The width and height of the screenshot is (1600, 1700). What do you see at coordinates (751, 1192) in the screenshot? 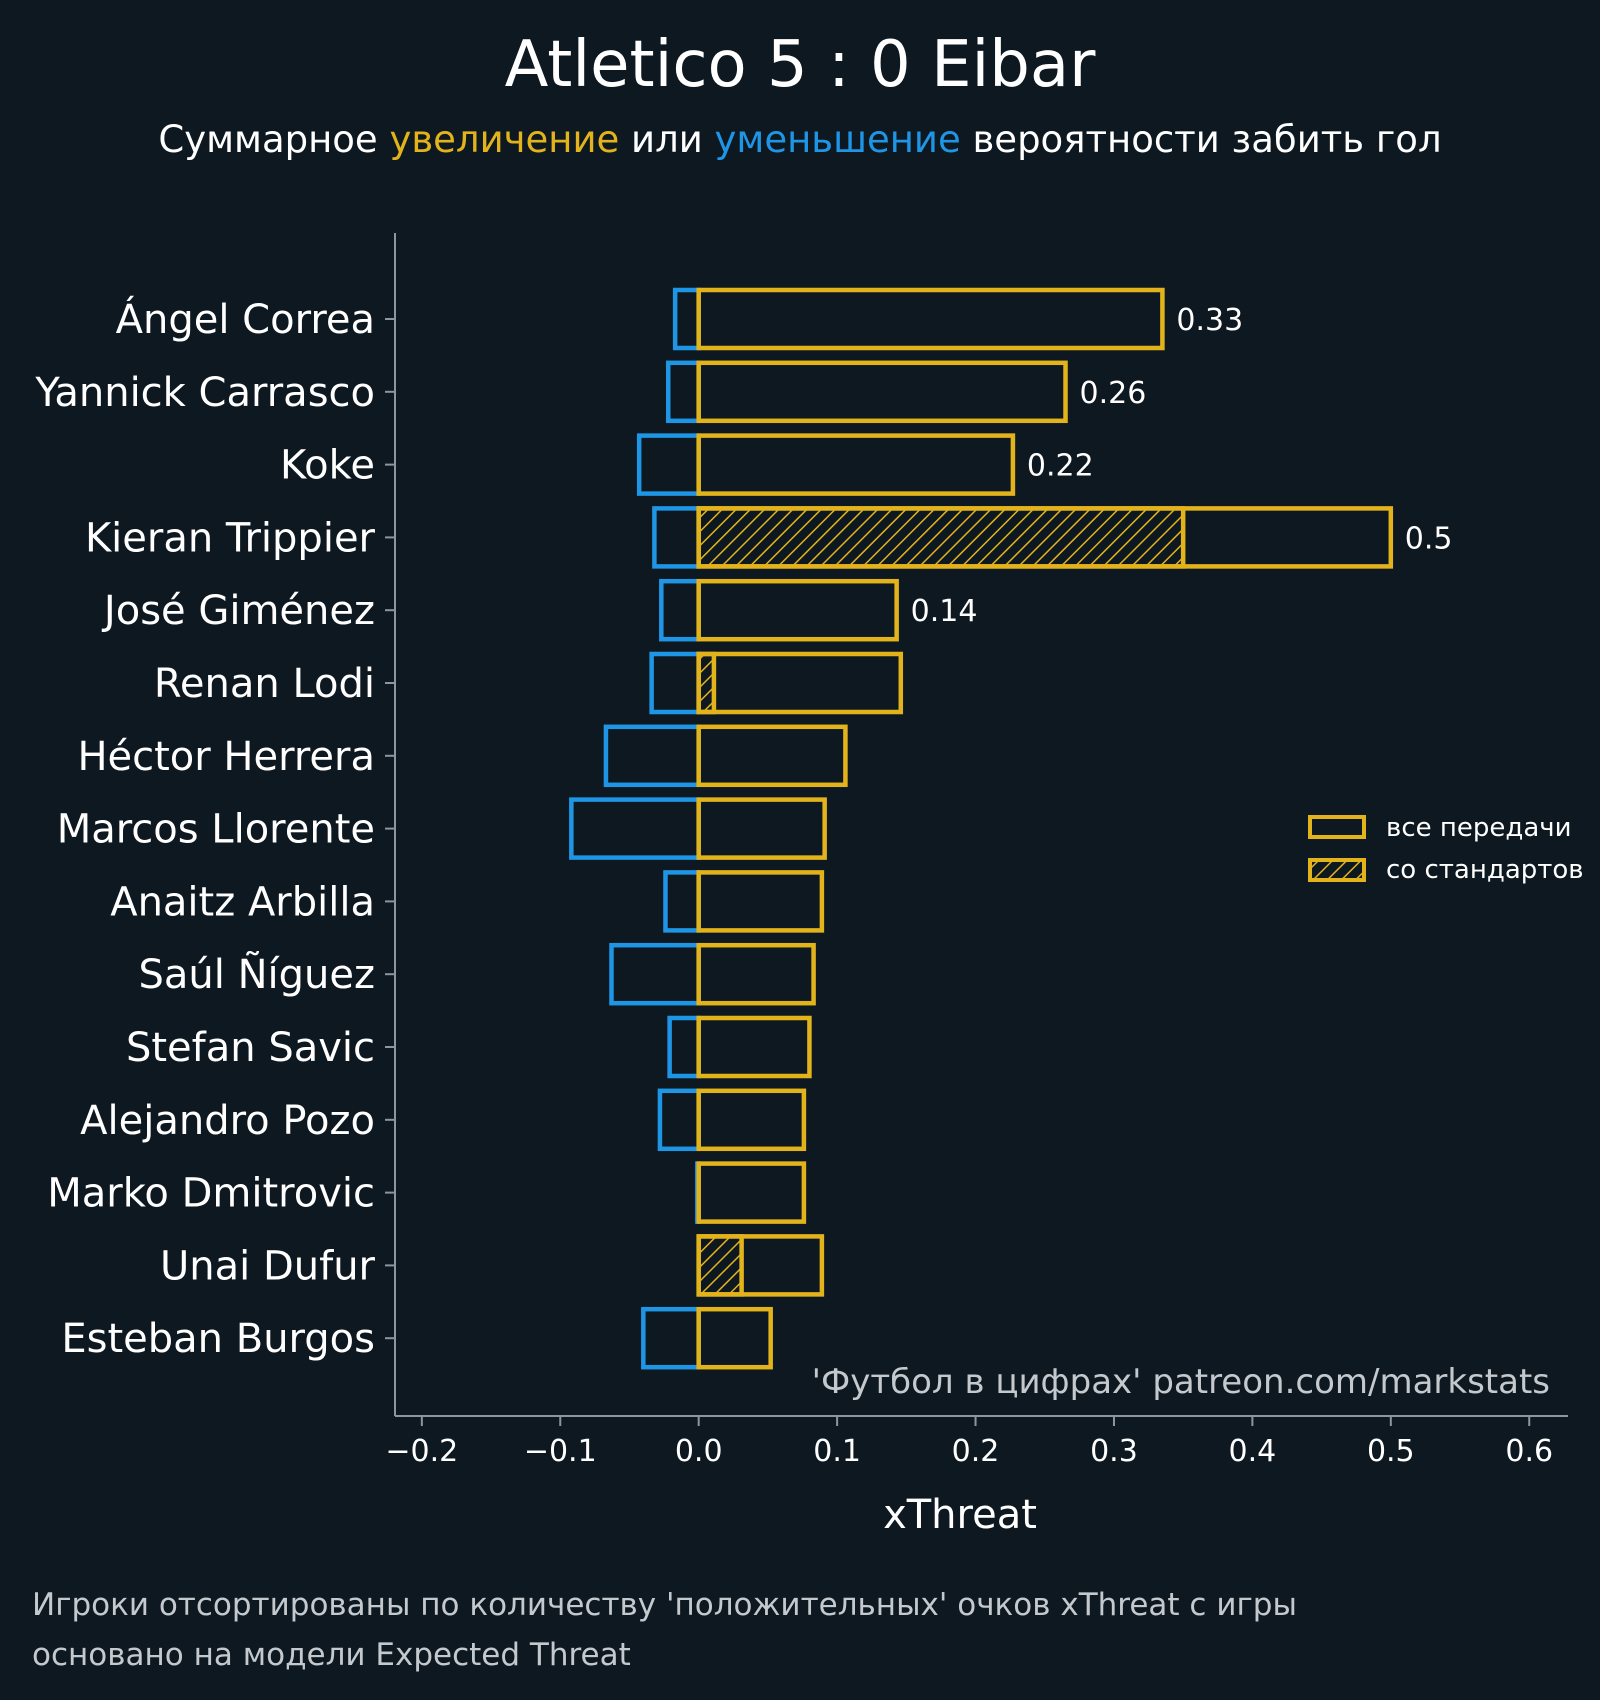
I see `bar-all-passes-marko-dmitrovic` at bounding box center [751, 1192].